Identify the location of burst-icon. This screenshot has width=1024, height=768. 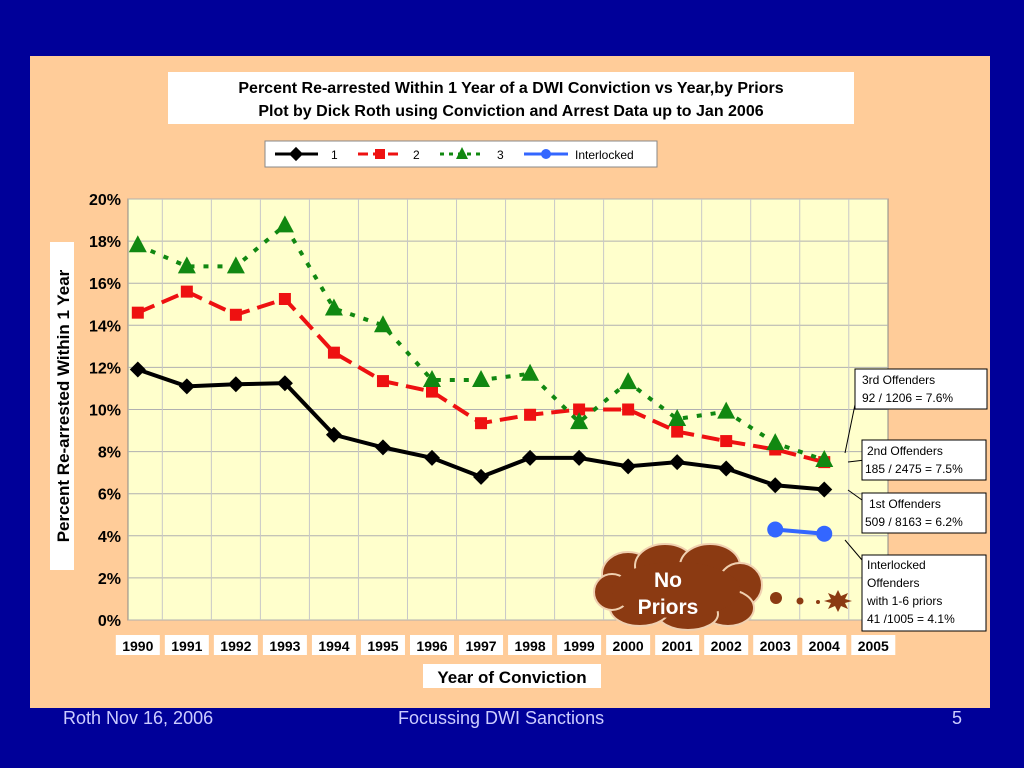
(838, 601).